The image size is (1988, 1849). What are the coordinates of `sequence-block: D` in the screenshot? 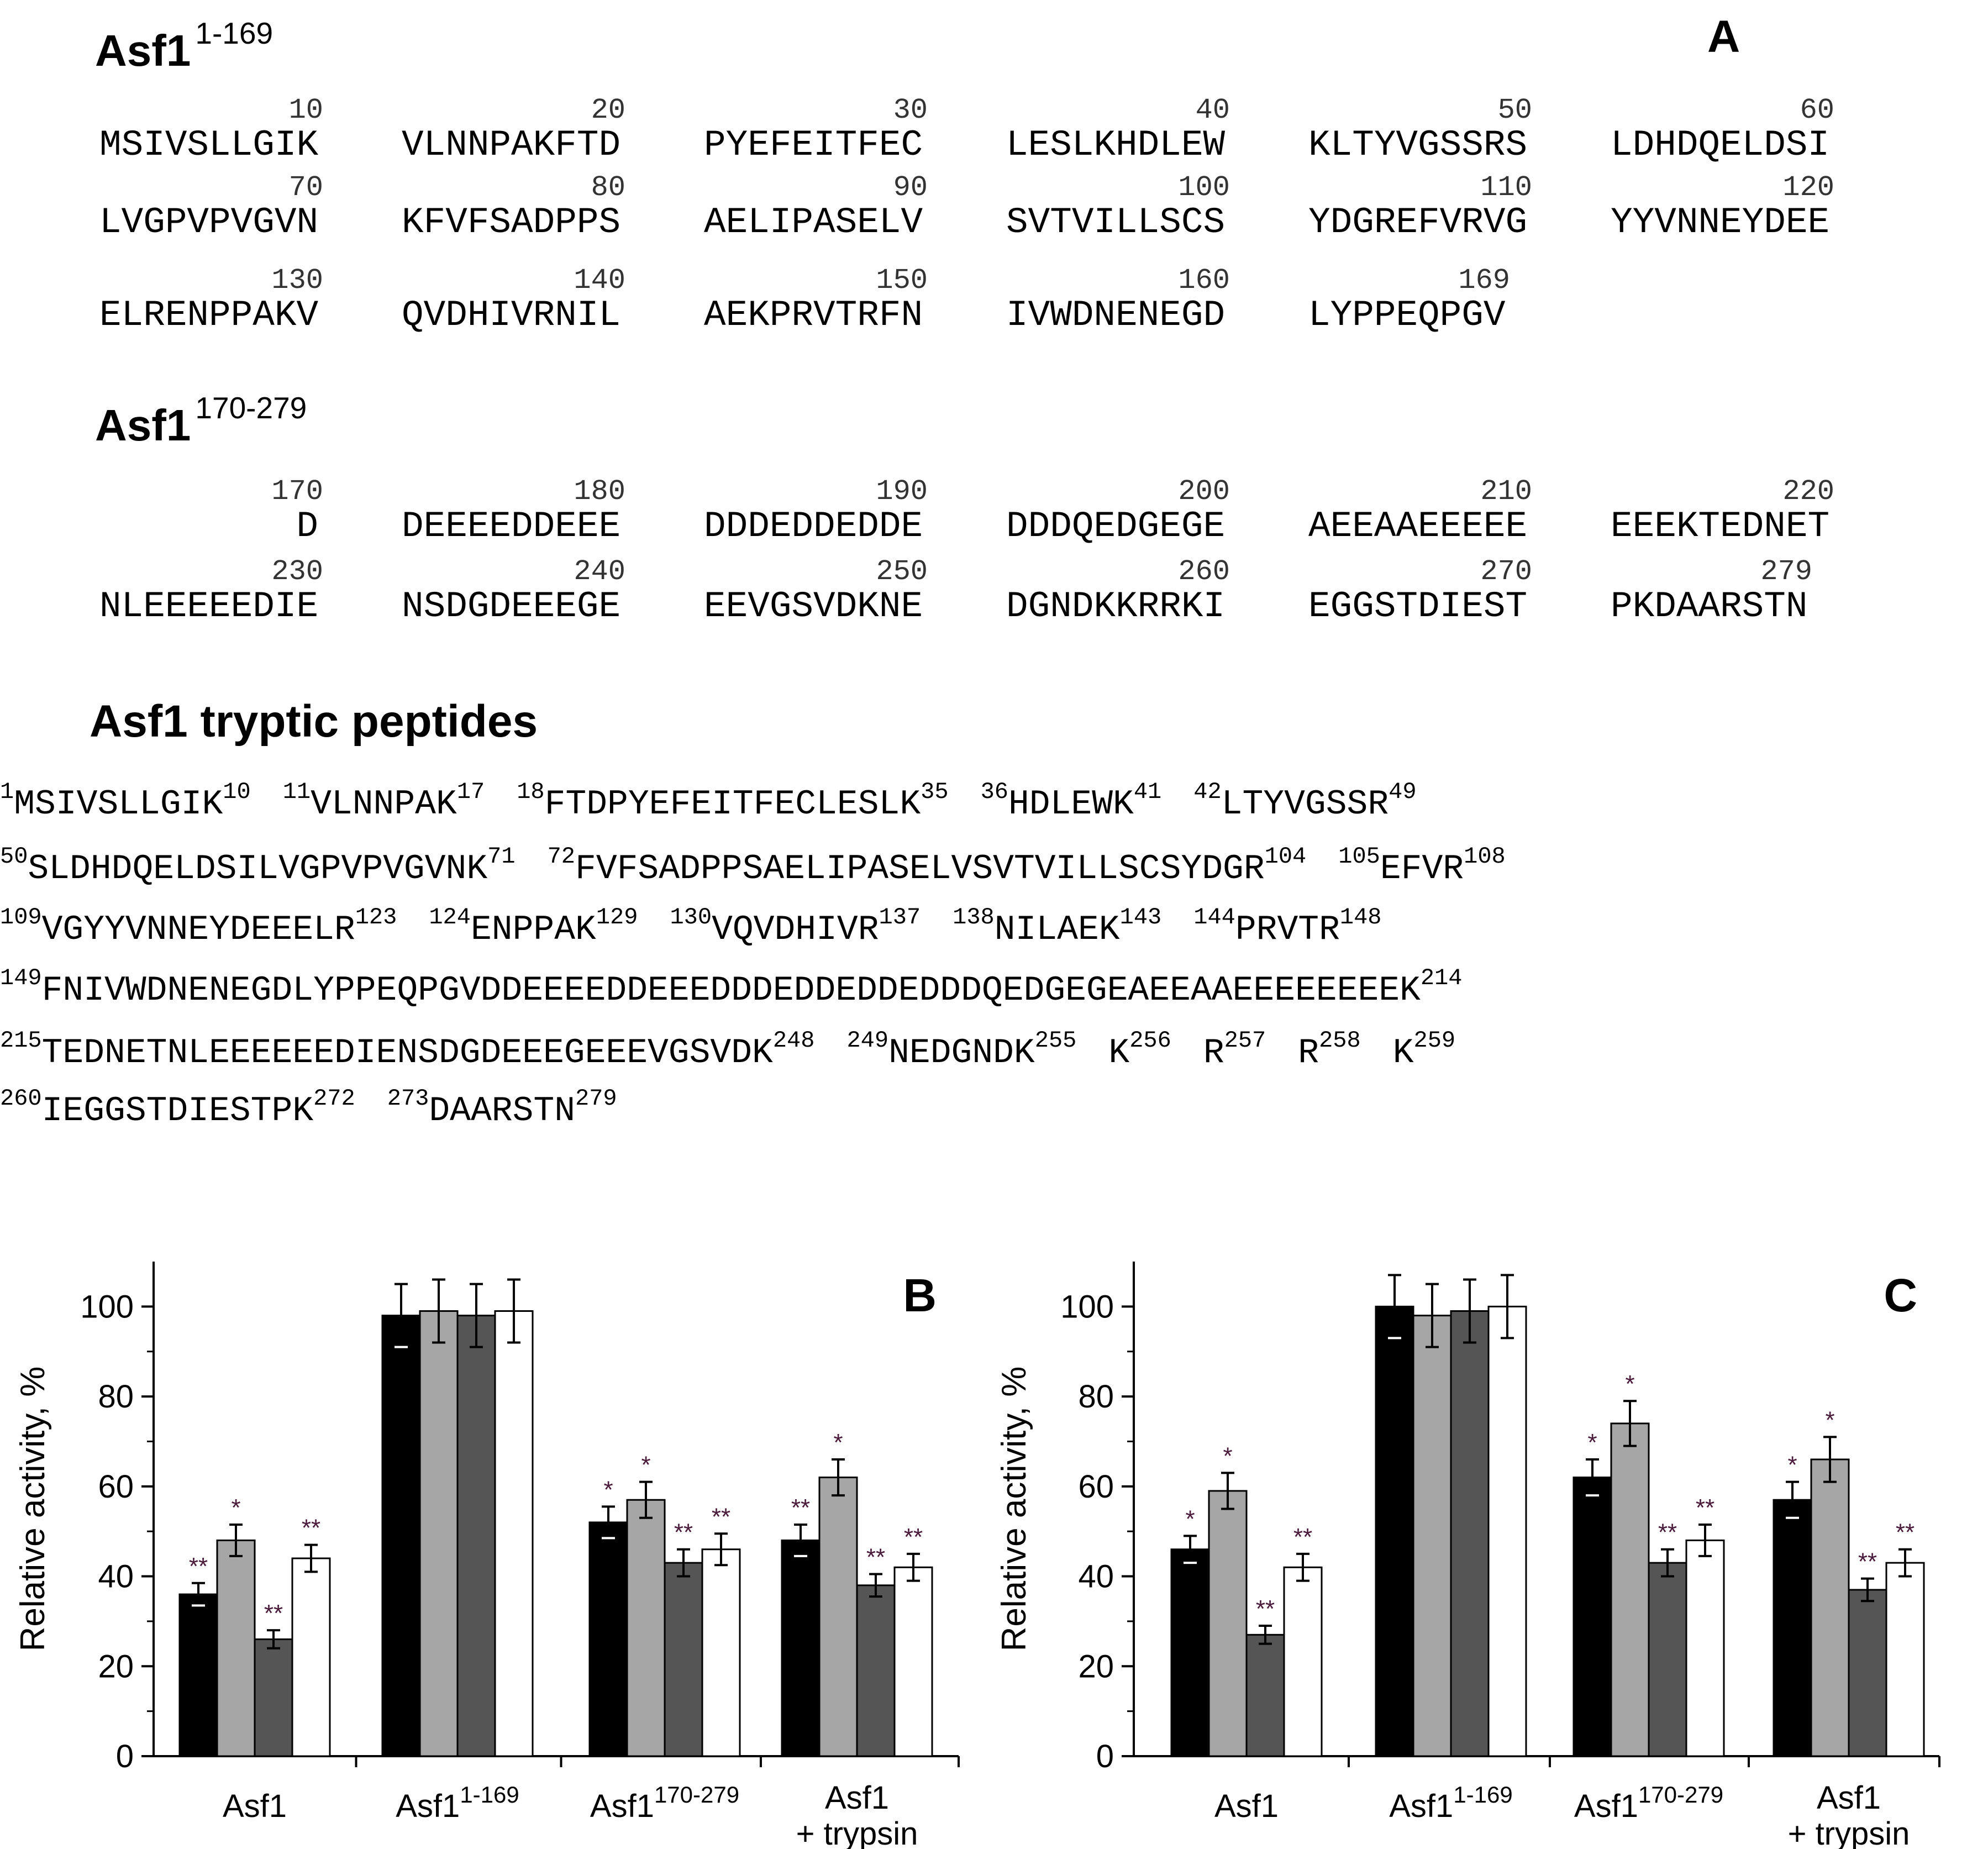 It's located at (307, 526).